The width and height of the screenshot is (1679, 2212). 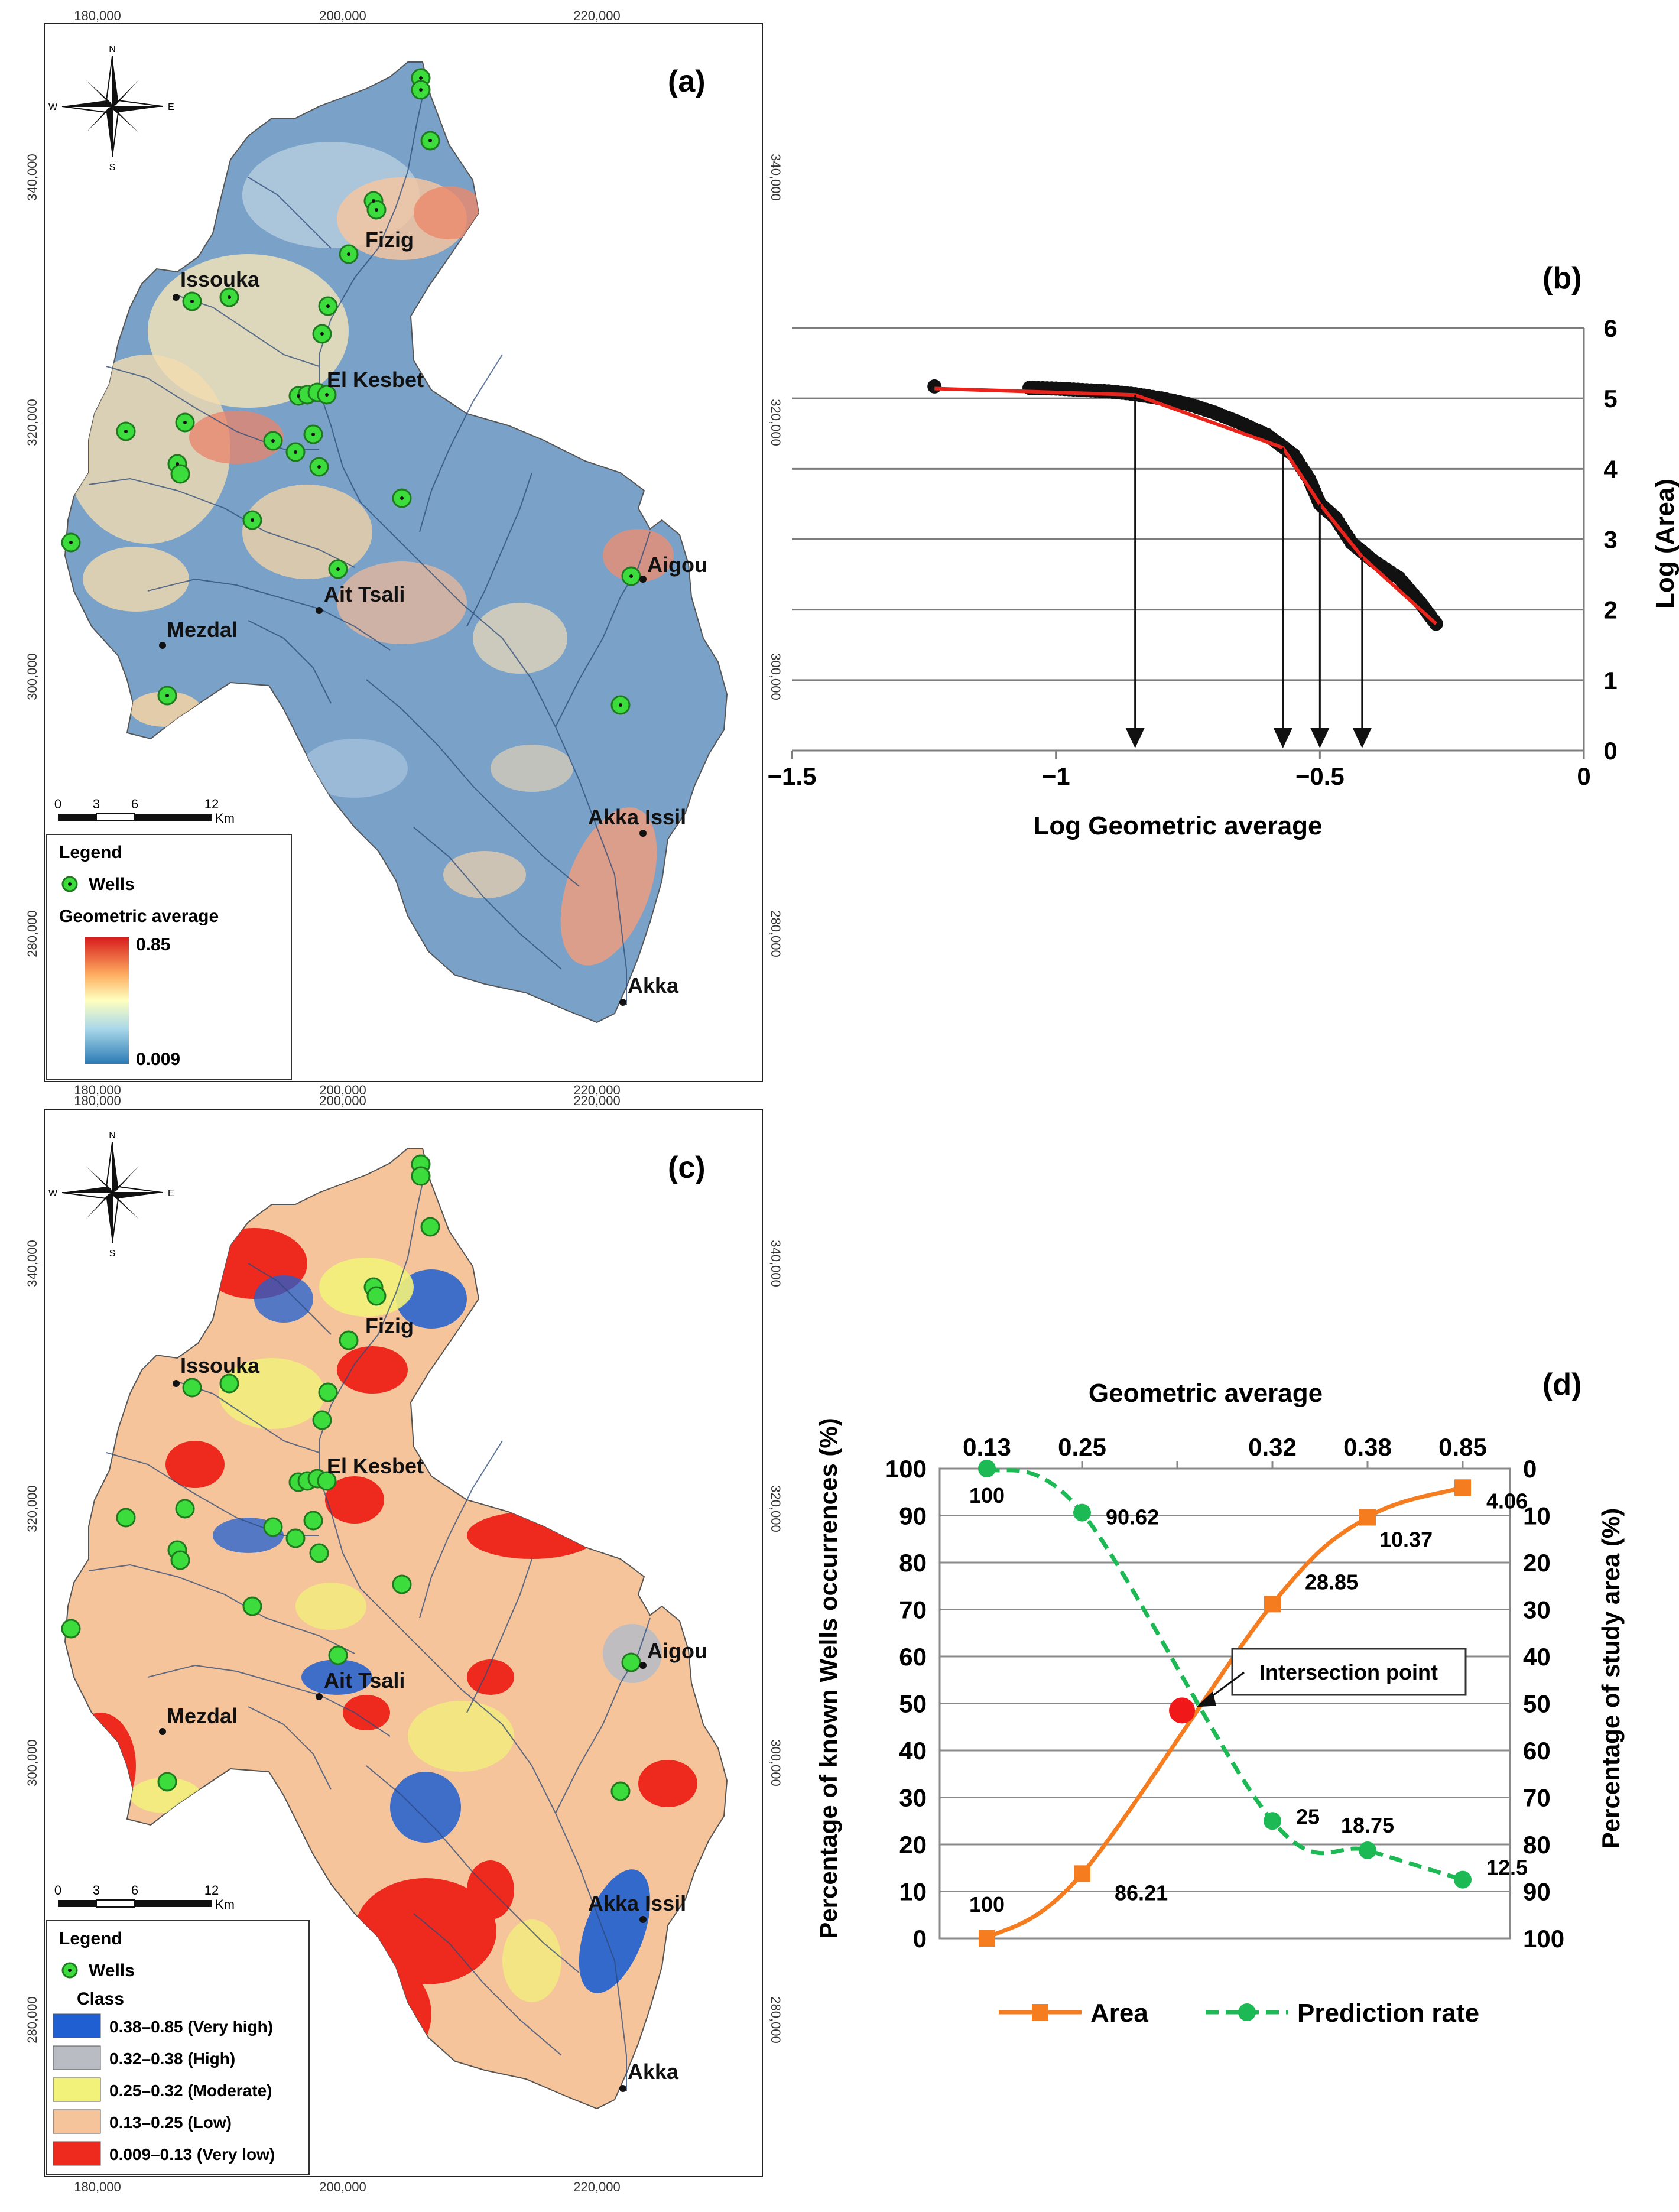 I want to click on chart-d-y-tick-left: 90, so click(x=913, y=1516).